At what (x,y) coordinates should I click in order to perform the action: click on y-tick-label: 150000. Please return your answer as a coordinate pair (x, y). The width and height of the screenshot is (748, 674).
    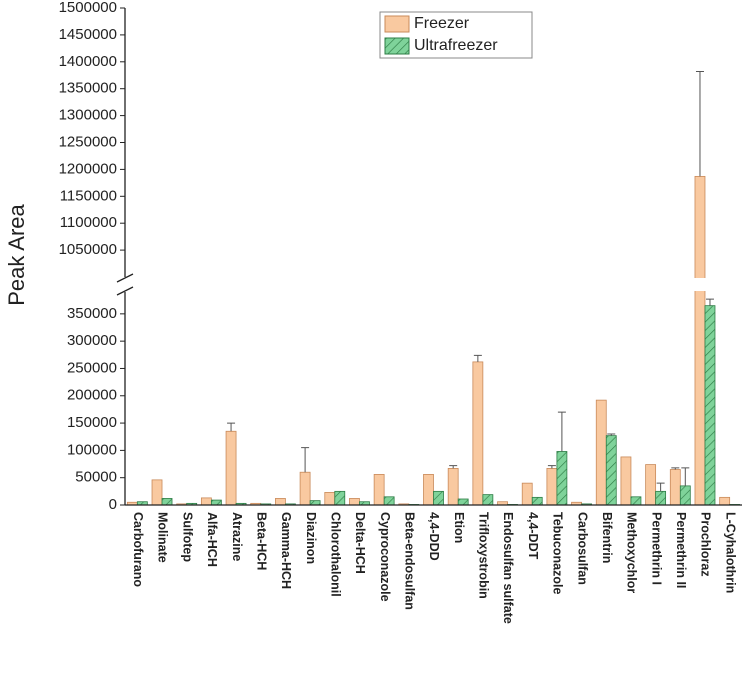
    Looking at the image, I should click on (92, 422).